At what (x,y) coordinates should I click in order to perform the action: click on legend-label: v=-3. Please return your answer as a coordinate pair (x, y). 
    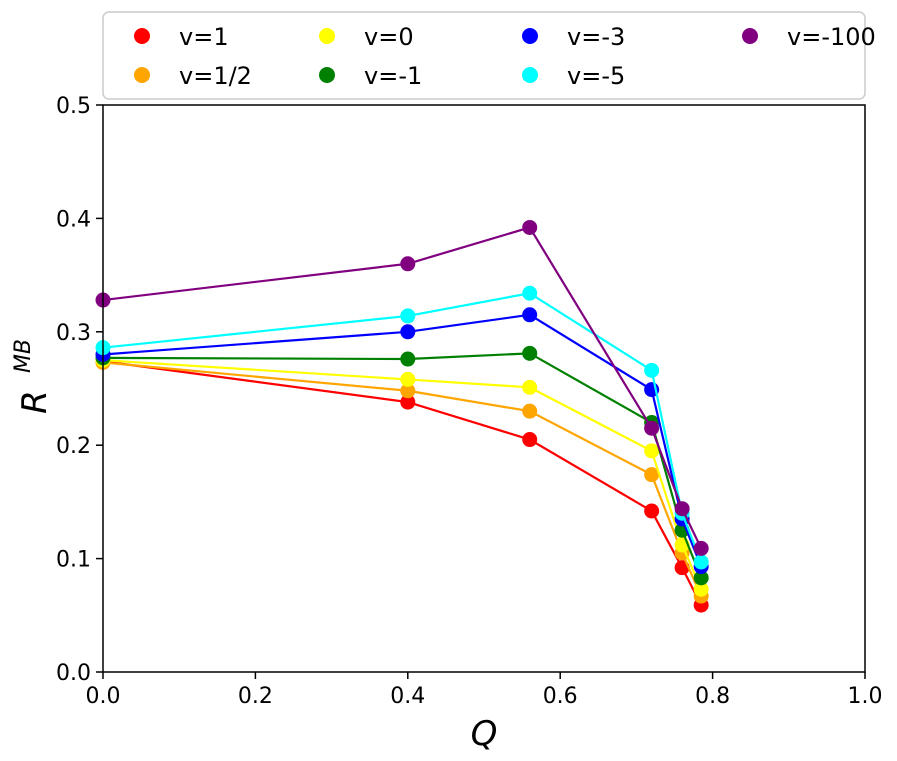
    Looking at the image, I should click on (596, 37).